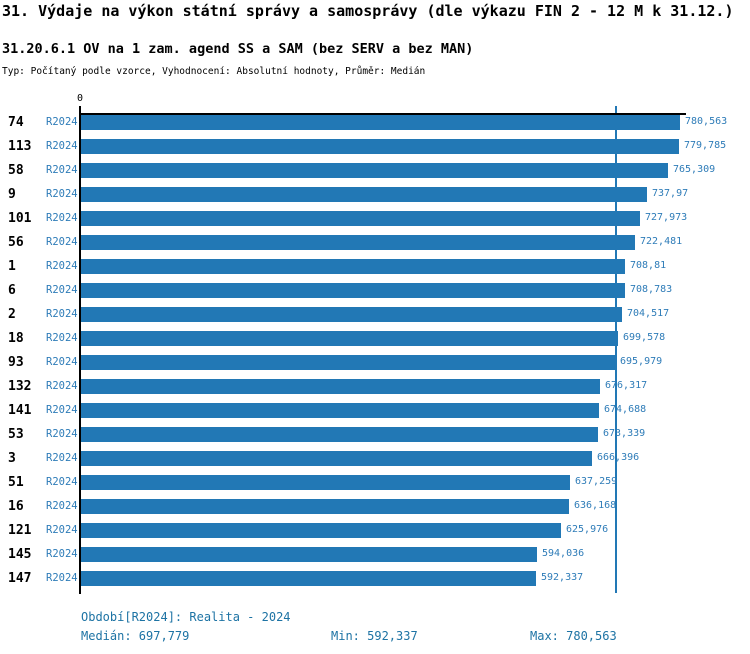 The width and height of the screenshot is (750, 654). I want to click on chart-row: 113 R2024 779,785, so click(375, 146).